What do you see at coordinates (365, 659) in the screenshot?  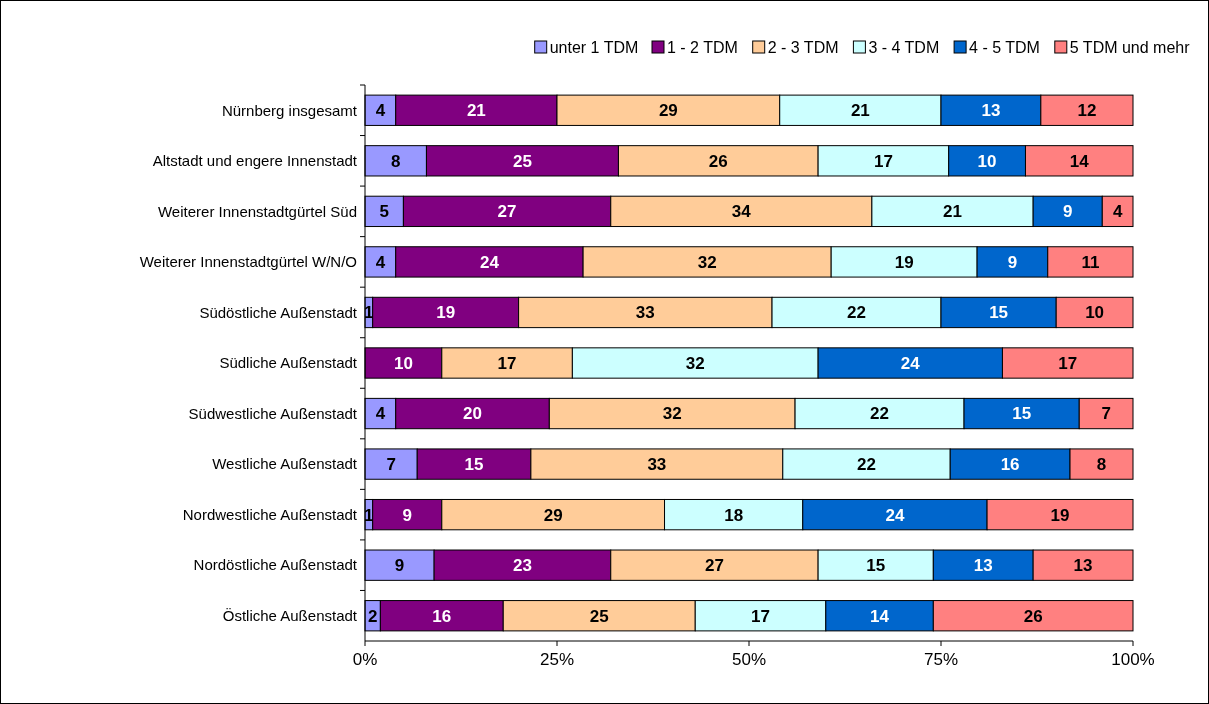 I see `x-tick-label: 0%` at bounding box center [365, 659].